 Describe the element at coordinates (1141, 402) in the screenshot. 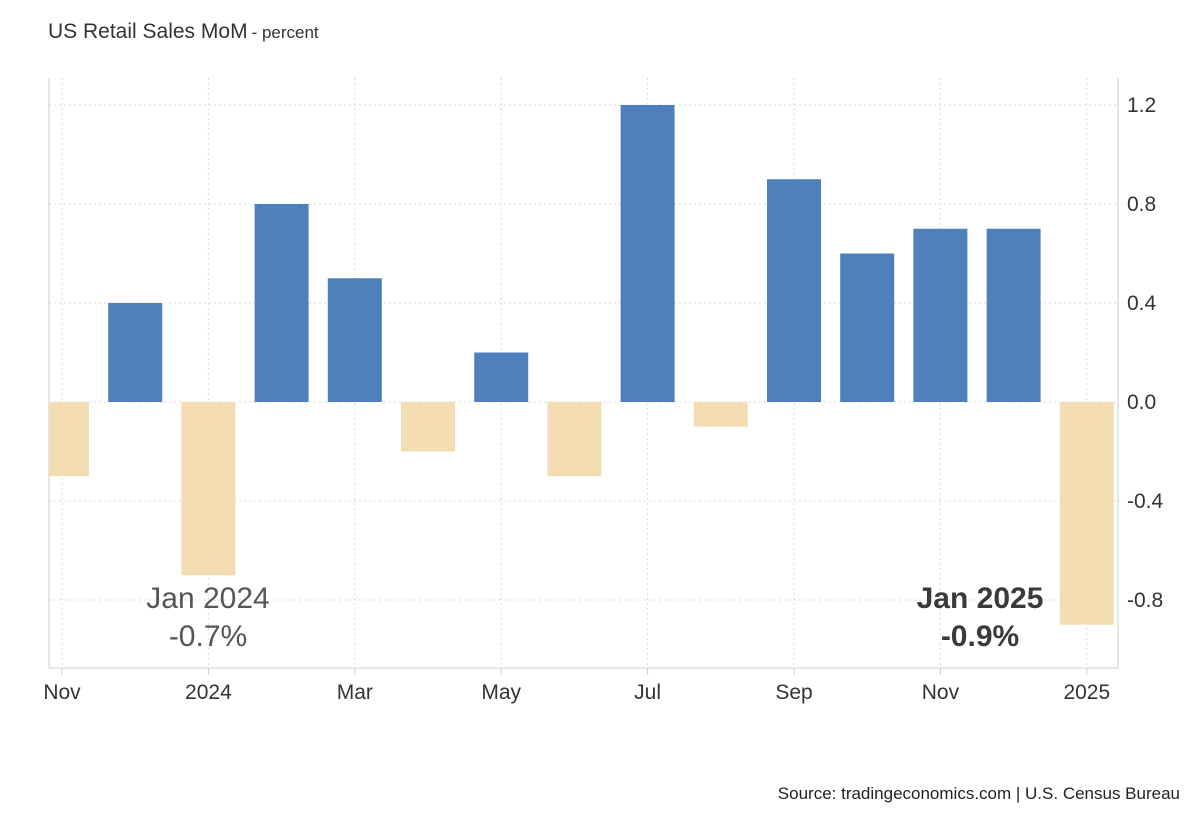

I see `y-tick-label: 0.0` at that location.